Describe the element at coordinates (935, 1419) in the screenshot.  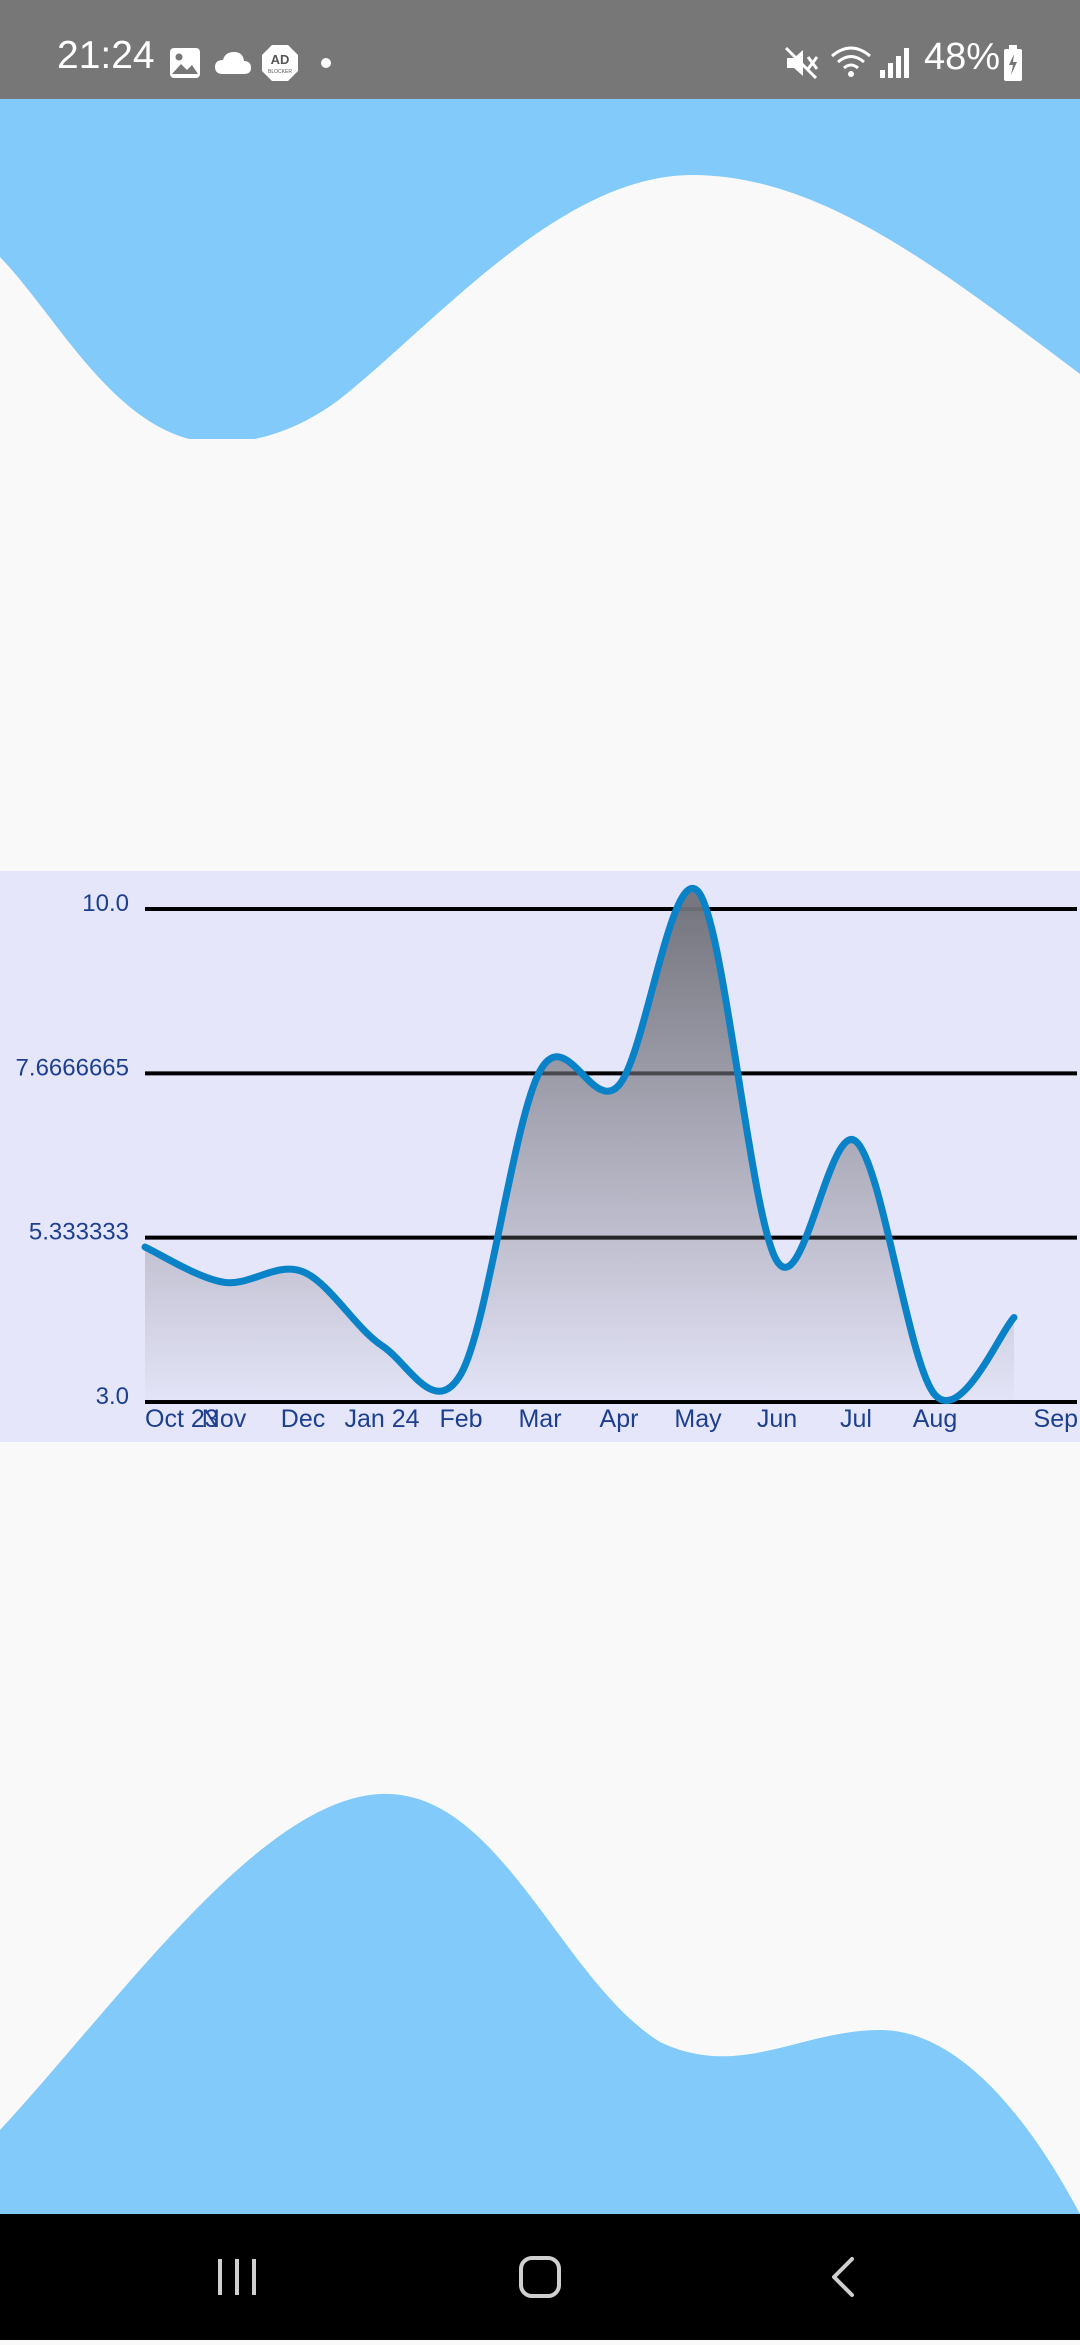
I see `x-tick-label: Aug` at that location.